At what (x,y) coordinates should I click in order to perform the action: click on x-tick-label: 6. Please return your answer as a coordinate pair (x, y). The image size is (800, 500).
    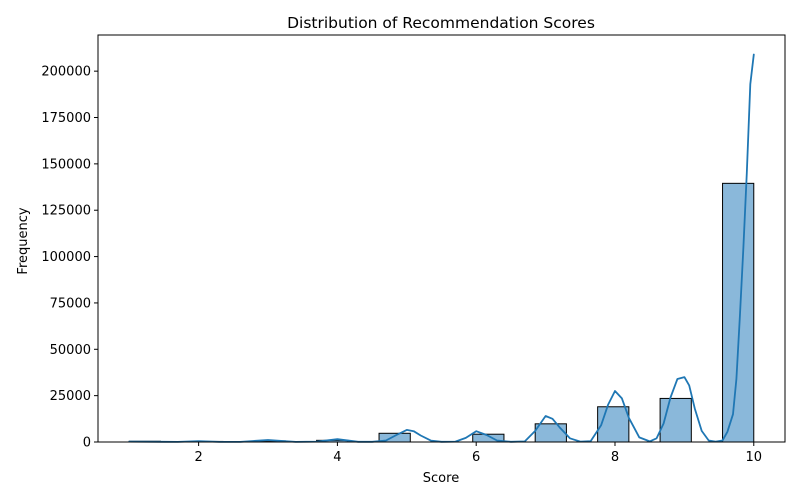
    Looking at the image, I should click on (476, 457).